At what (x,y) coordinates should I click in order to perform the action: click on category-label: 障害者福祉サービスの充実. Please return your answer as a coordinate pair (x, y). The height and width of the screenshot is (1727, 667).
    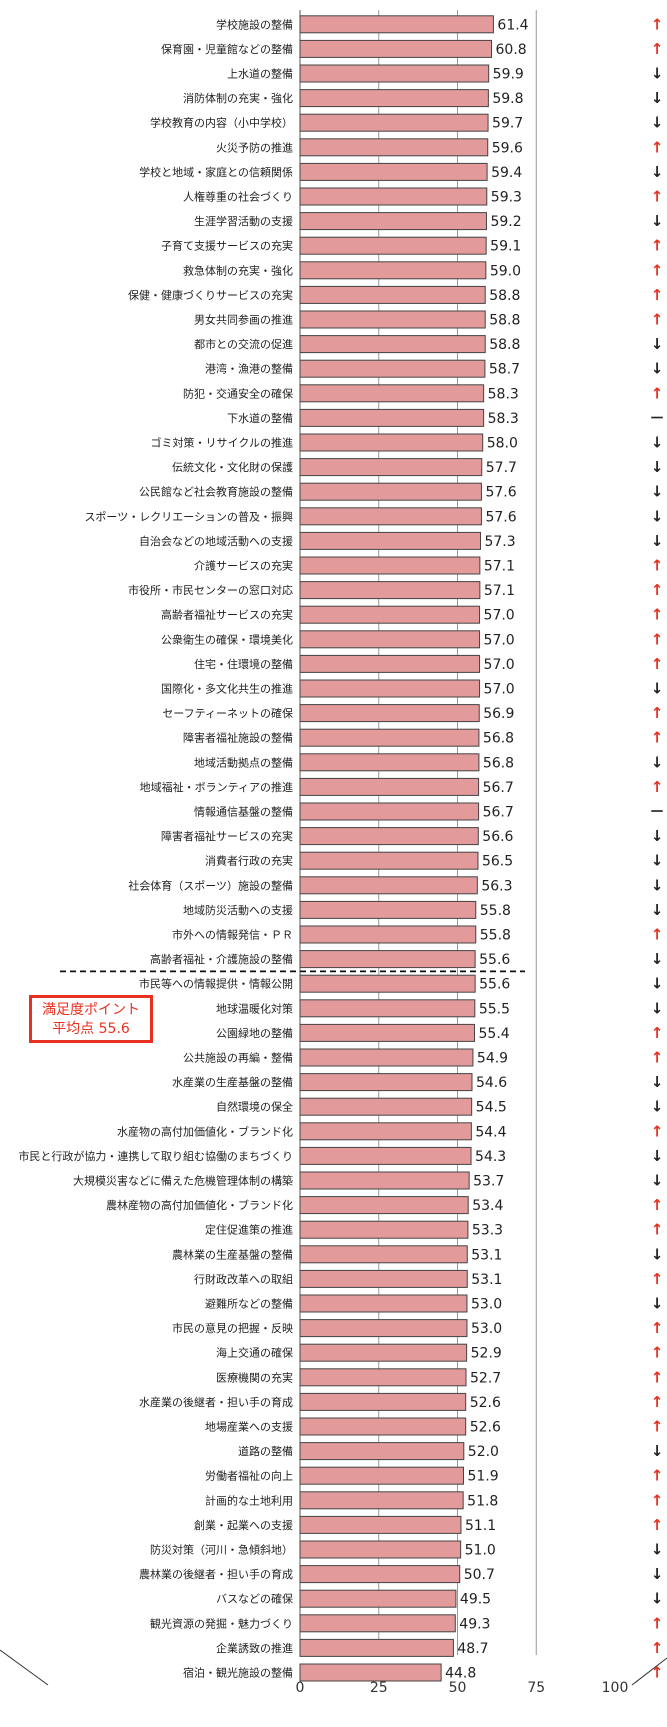
    Looking at the image, I should click on (227, 836).